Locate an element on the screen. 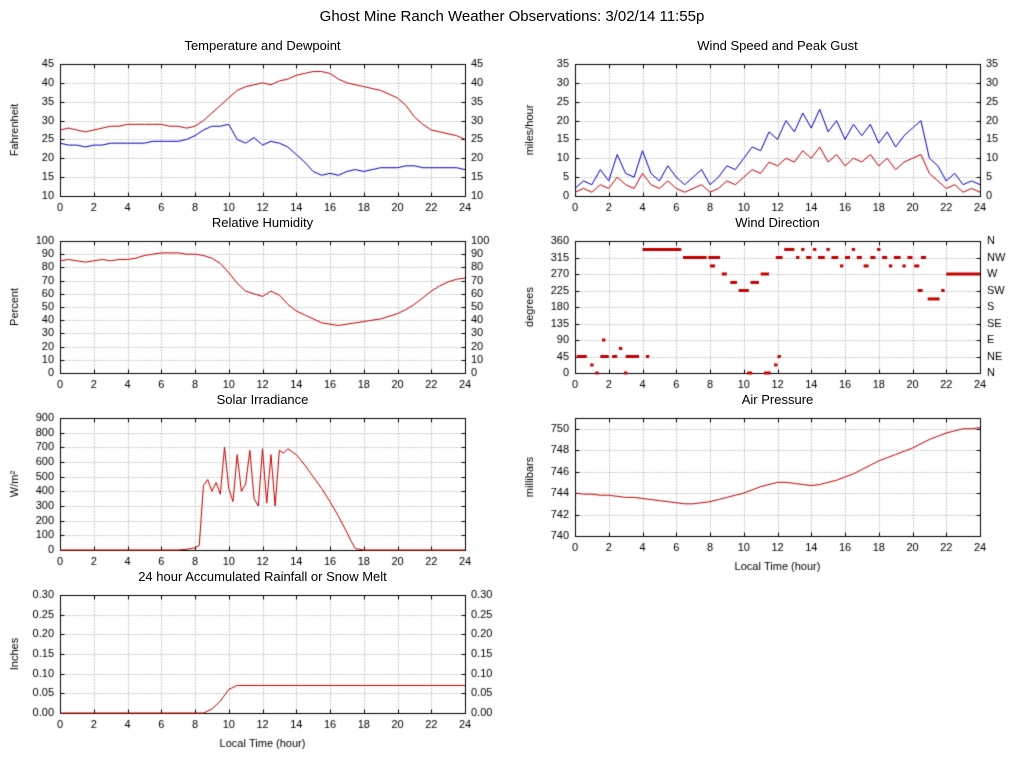 This screenshot has width=1024, height=768. chart-panel-wind-direction: Wind Direction is located at coordinates (769, 309).